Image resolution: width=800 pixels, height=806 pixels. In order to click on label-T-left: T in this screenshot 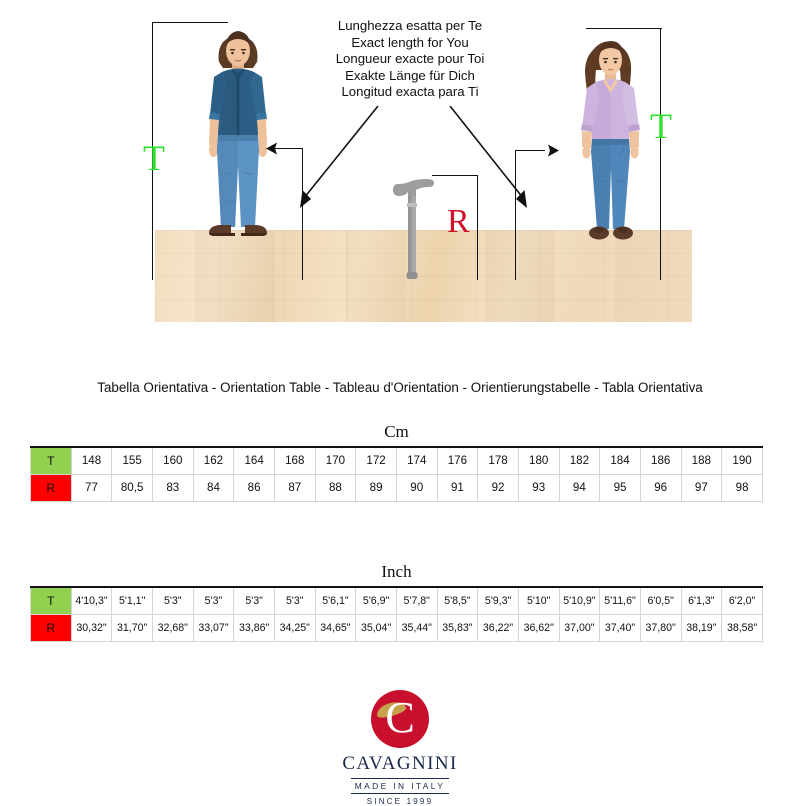, I will do `click(154, 158)`.